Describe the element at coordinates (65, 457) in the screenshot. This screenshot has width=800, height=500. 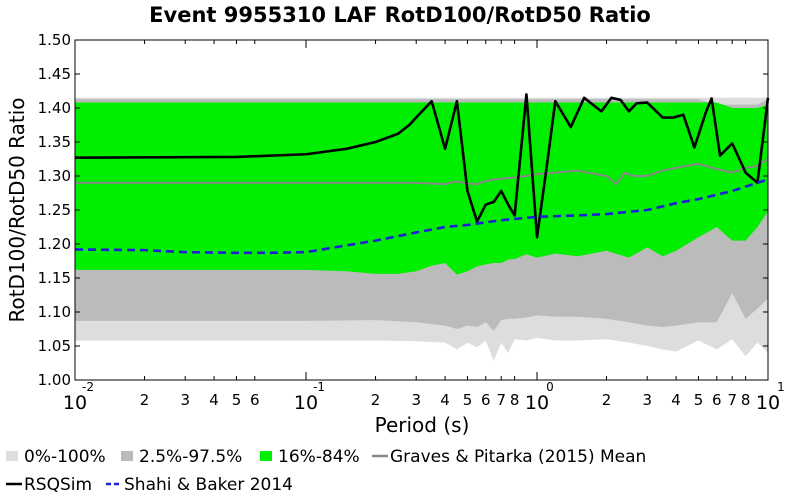
I see `legend-label: 0%-100%` at that location.